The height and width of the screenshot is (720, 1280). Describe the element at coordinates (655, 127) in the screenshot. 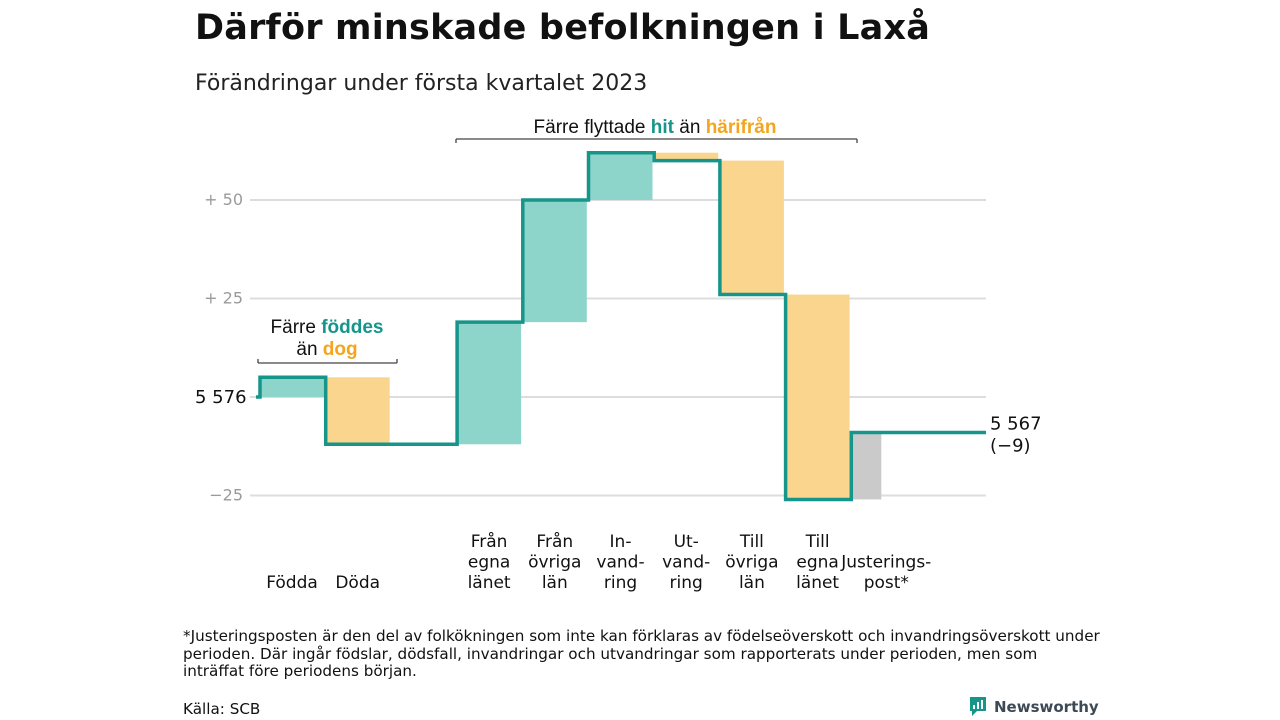

I see `annotation-migration: Färre flyttade hit än härifrån` at that location.